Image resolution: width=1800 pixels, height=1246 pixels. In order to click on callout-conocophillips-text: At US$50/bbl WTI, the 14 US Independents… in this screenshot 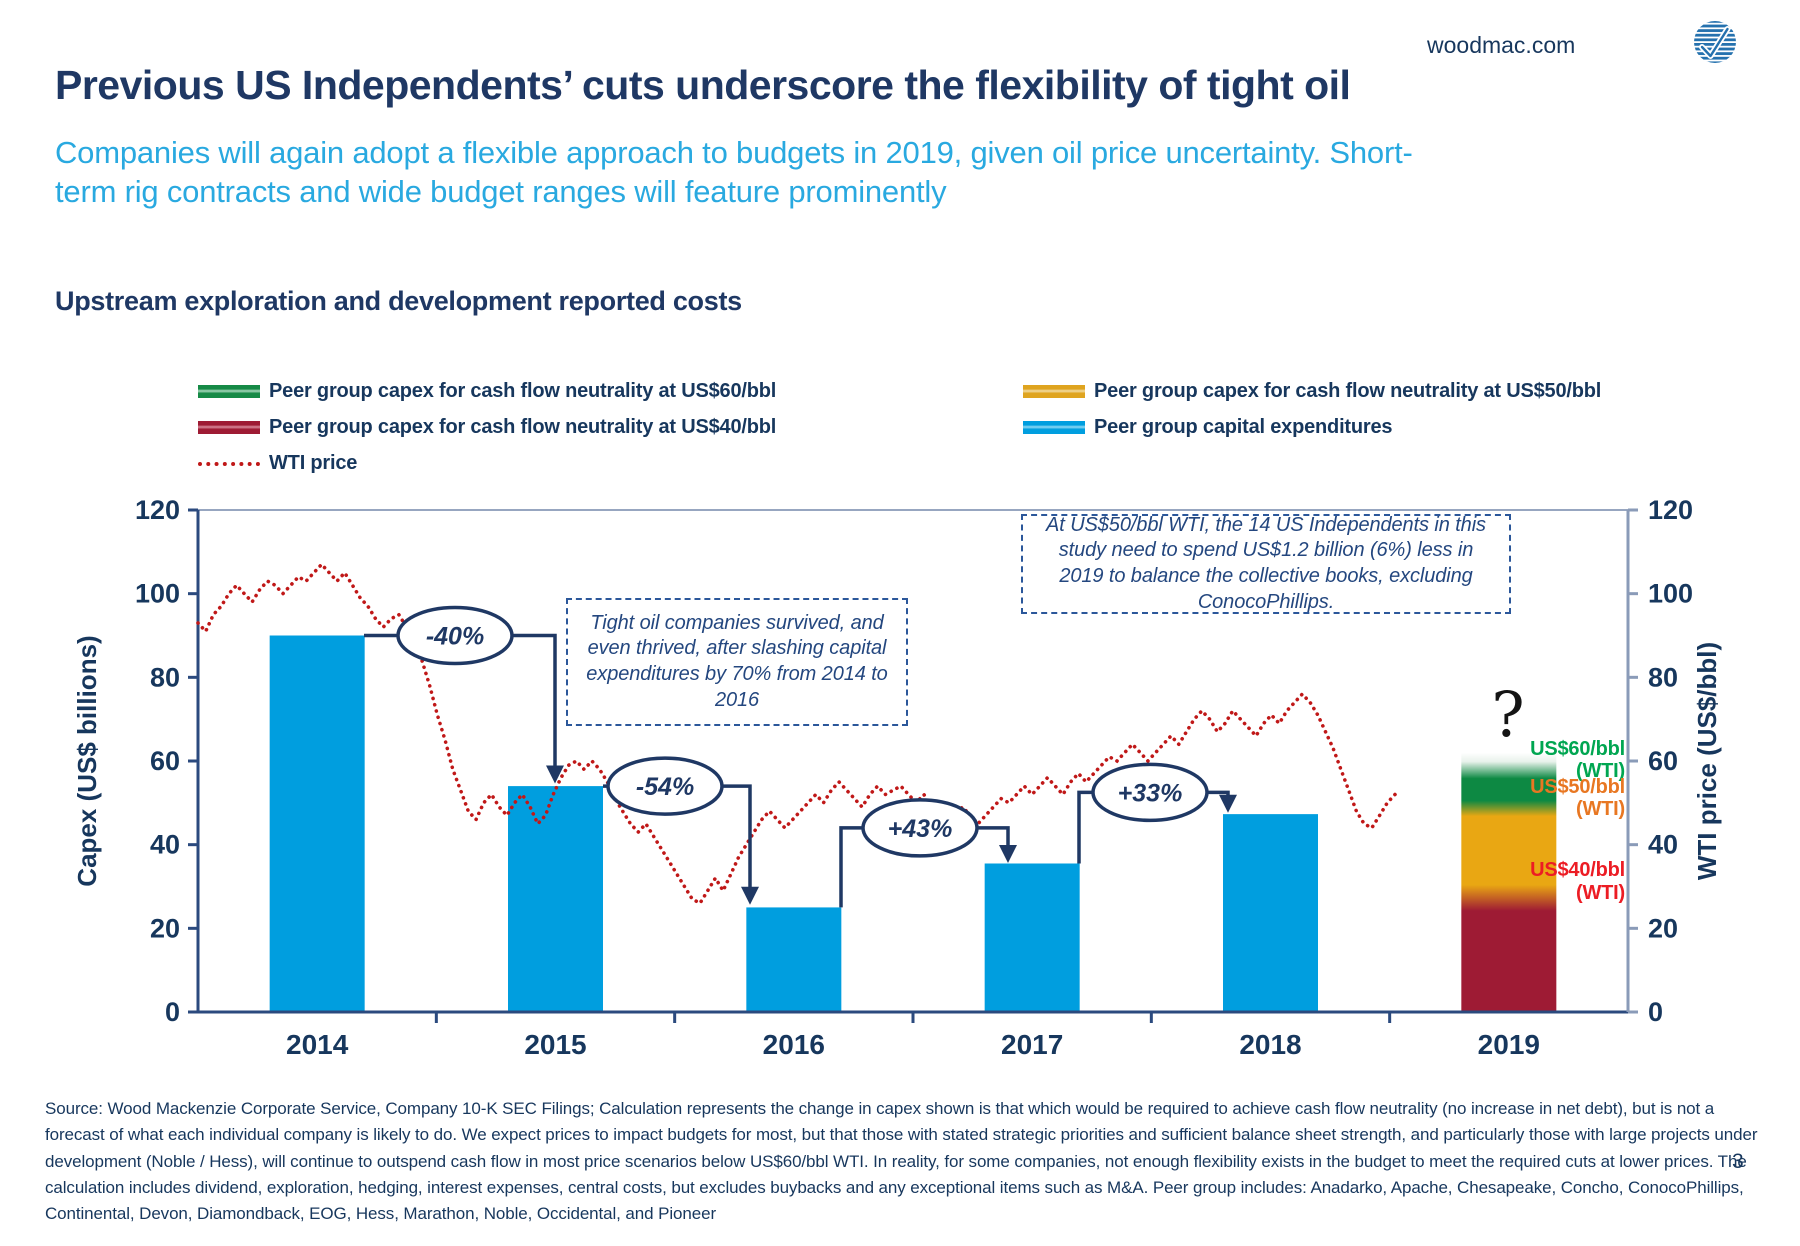, I will do `click(1266, 563)`.